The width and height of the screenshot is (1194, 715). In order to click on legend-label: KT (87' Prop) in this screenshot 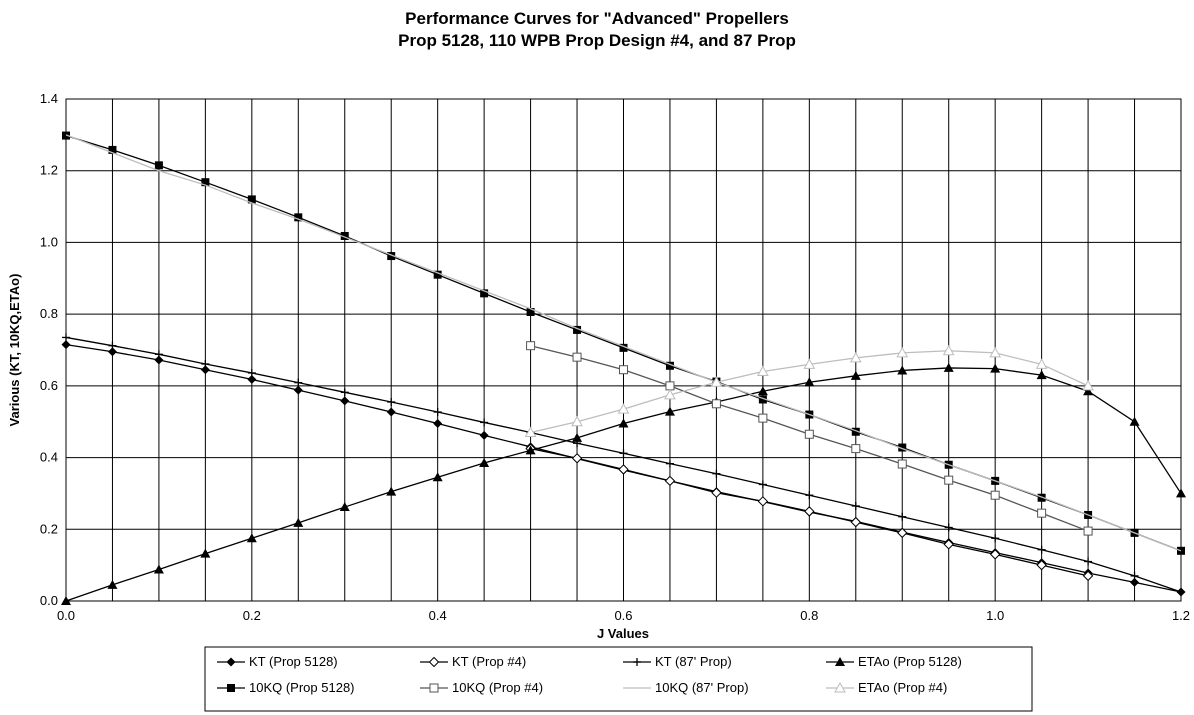, I will do `click(693, 661)`.